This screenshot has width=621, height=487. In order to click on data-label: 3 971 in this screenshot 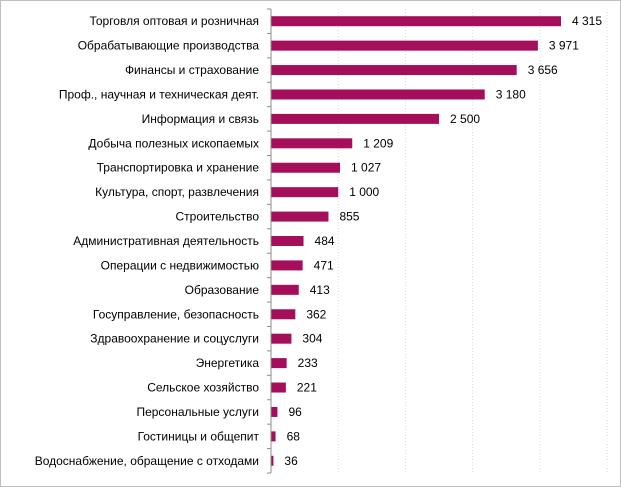, I will do `click(564, 46)`.